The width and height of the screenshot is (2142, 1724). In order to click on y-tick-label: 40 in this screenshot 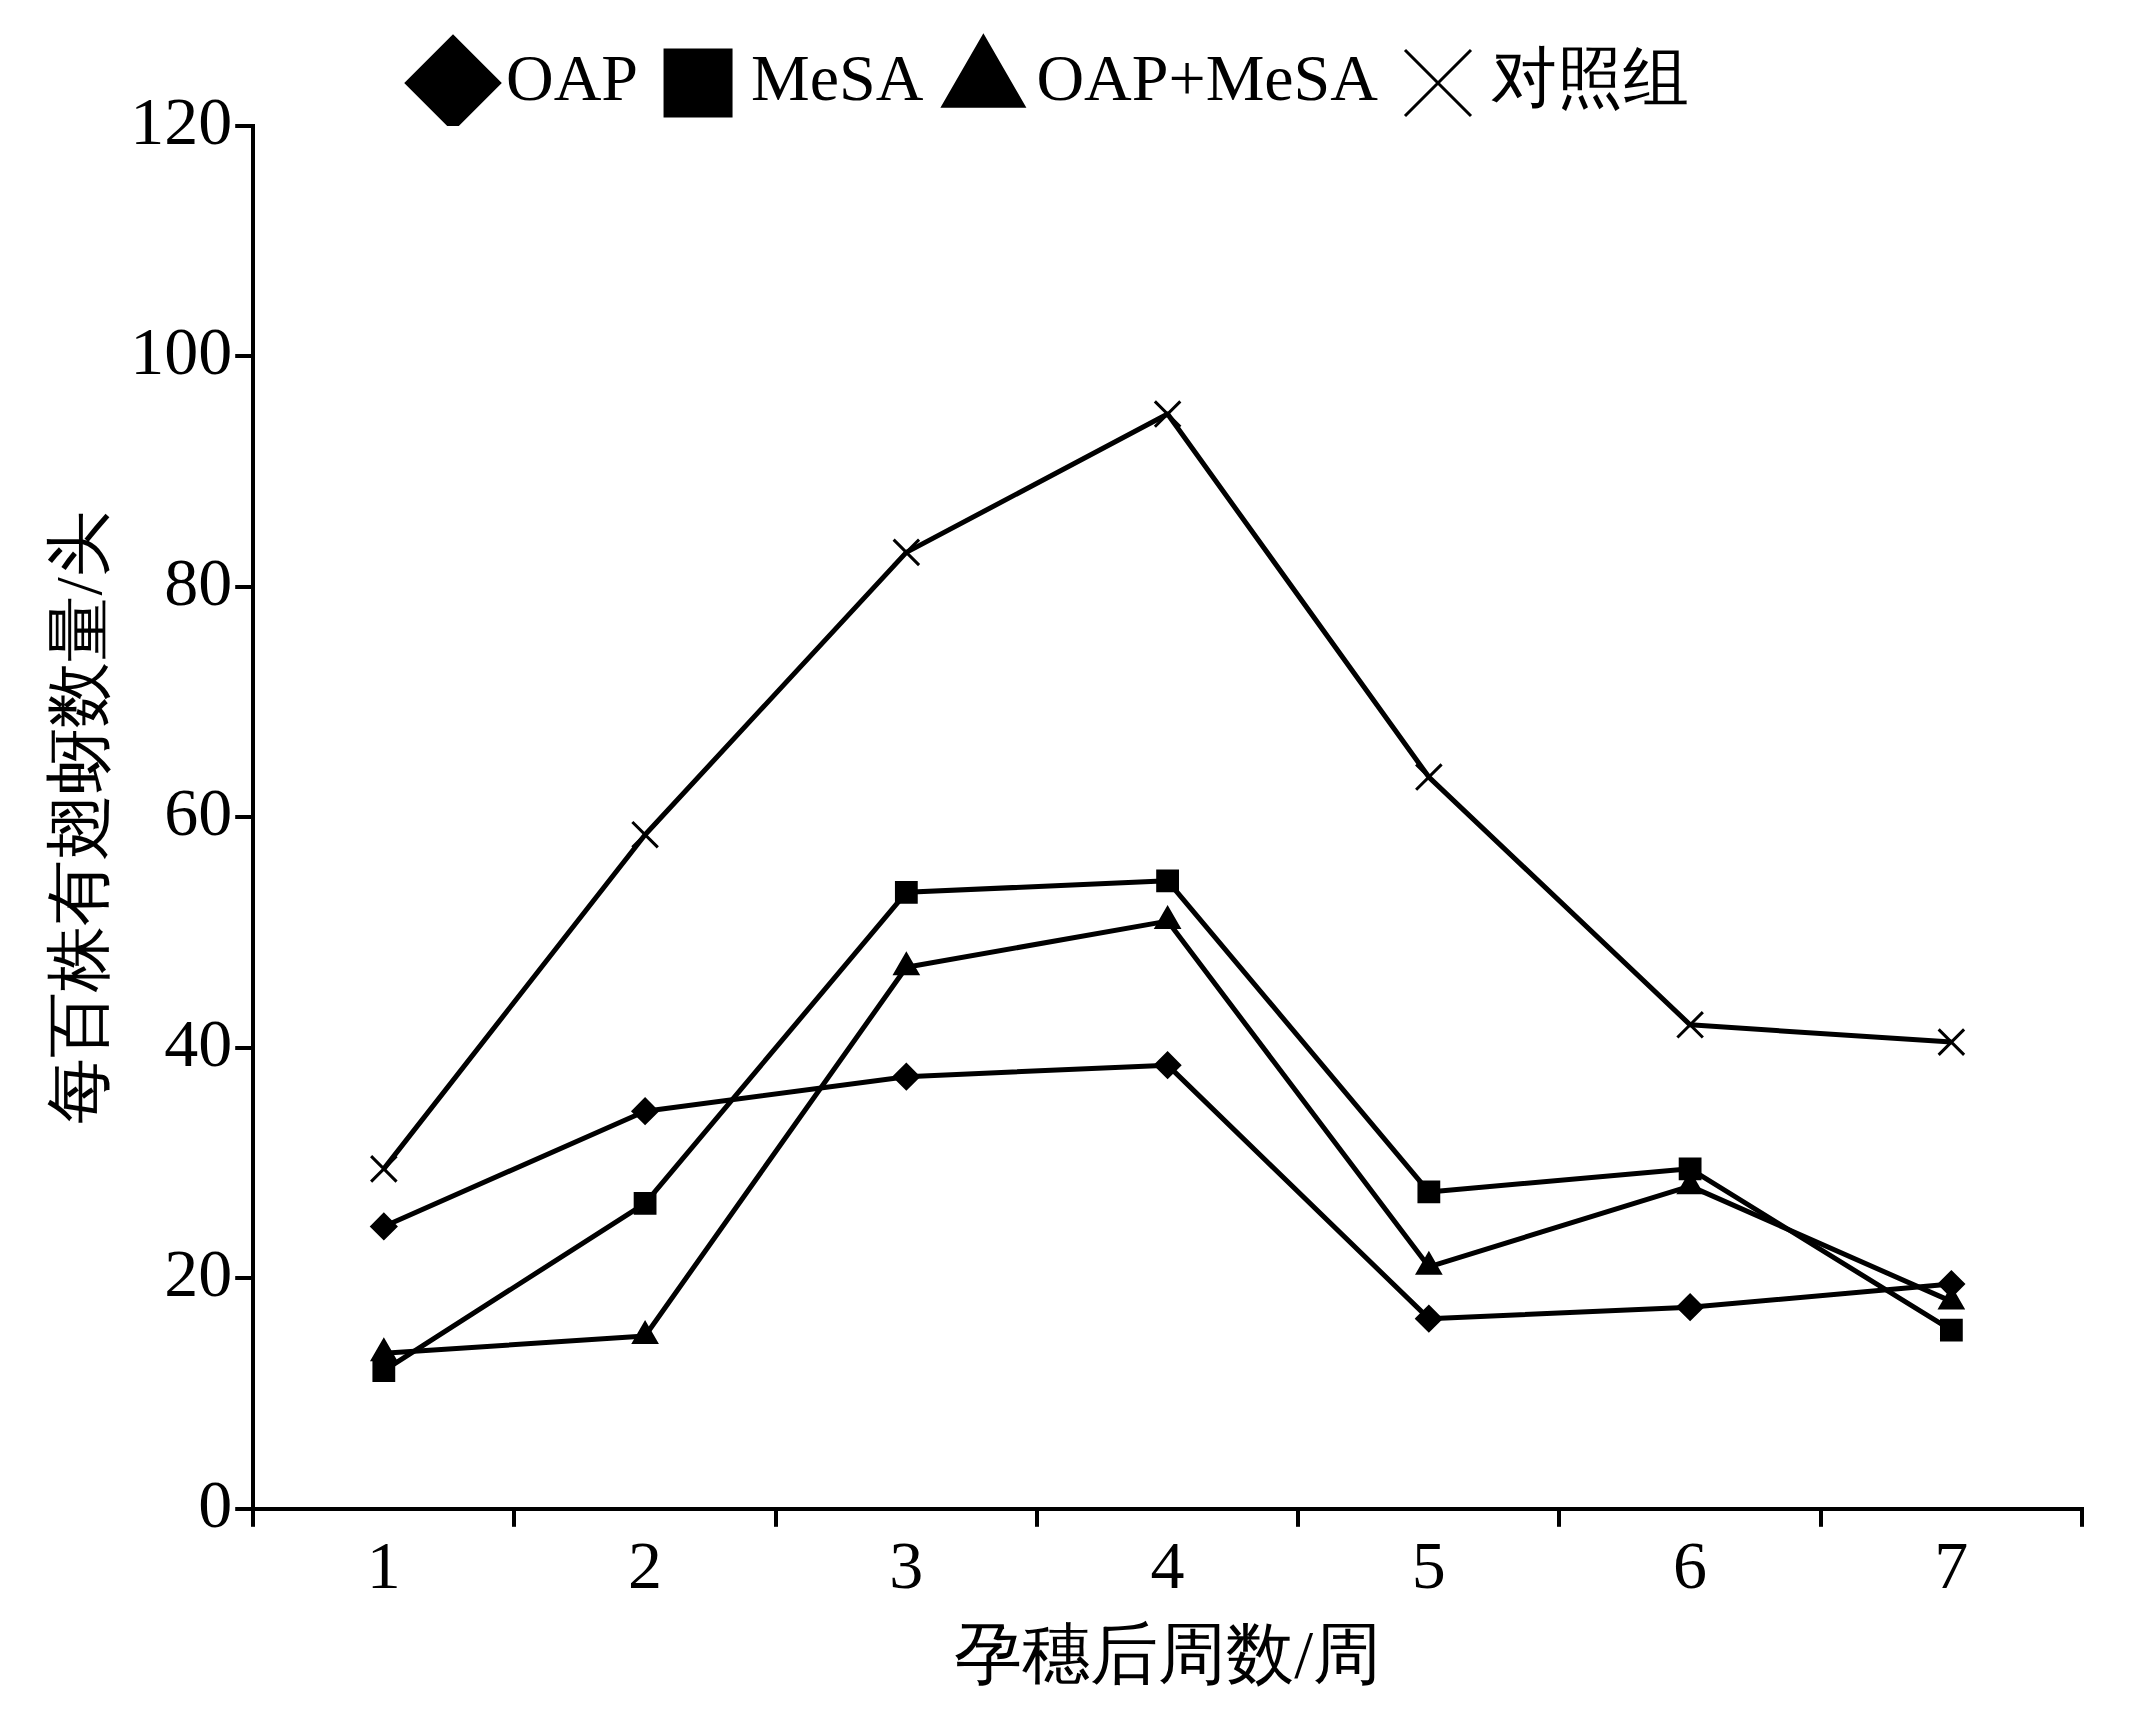, I will do `click(198, 1042)`.